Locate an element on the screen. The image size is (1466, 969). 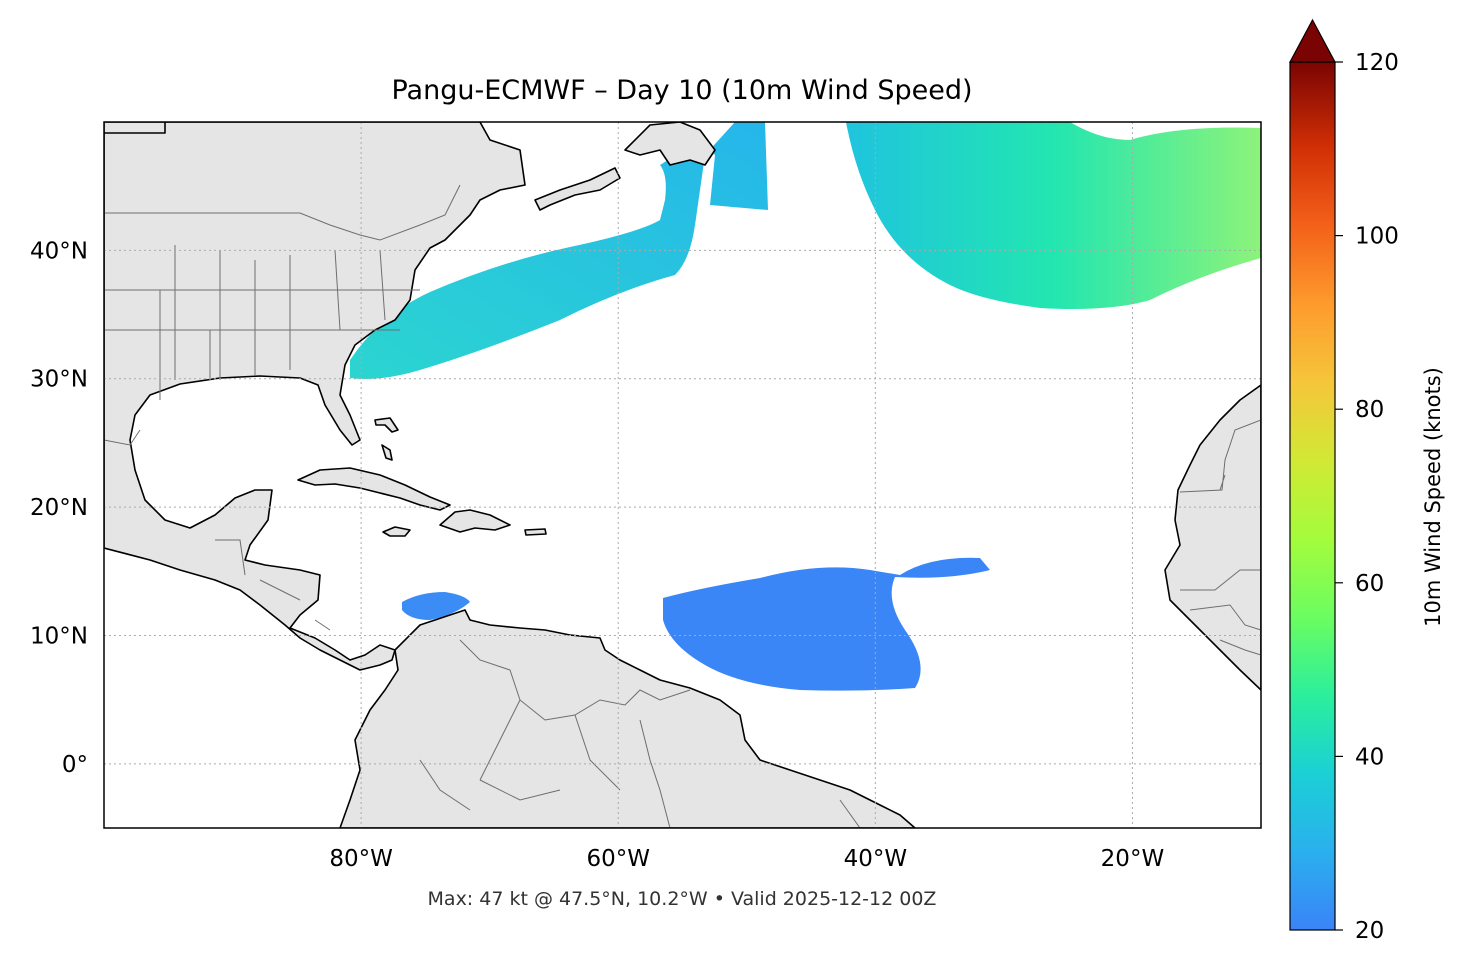
colorbar-tick-label: 60 is located at coordinates (1369, 584).